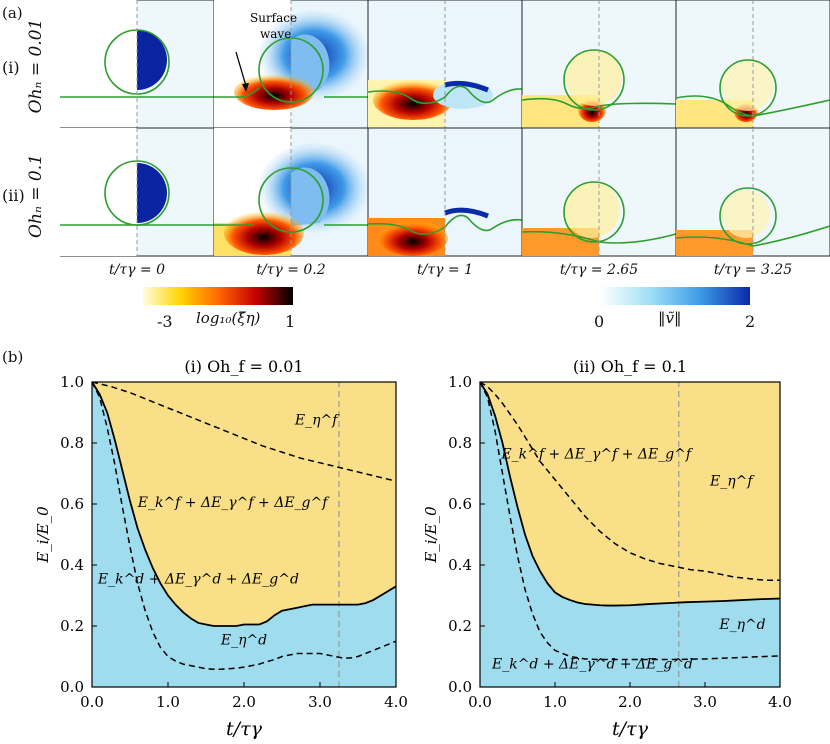  Describe the element at coordinates (290, 321) in the screenshot. I see `dissipation-colorbar-max: 1` at that location.